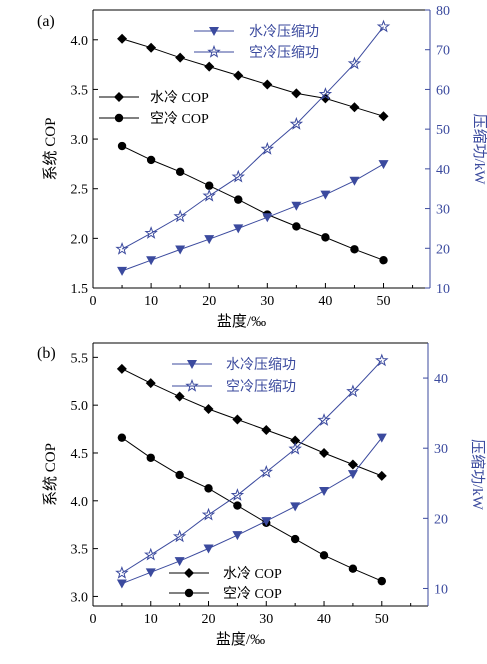 The image size is (487, 664). I want to click on right-tick-label: 30, so click(441, 449).